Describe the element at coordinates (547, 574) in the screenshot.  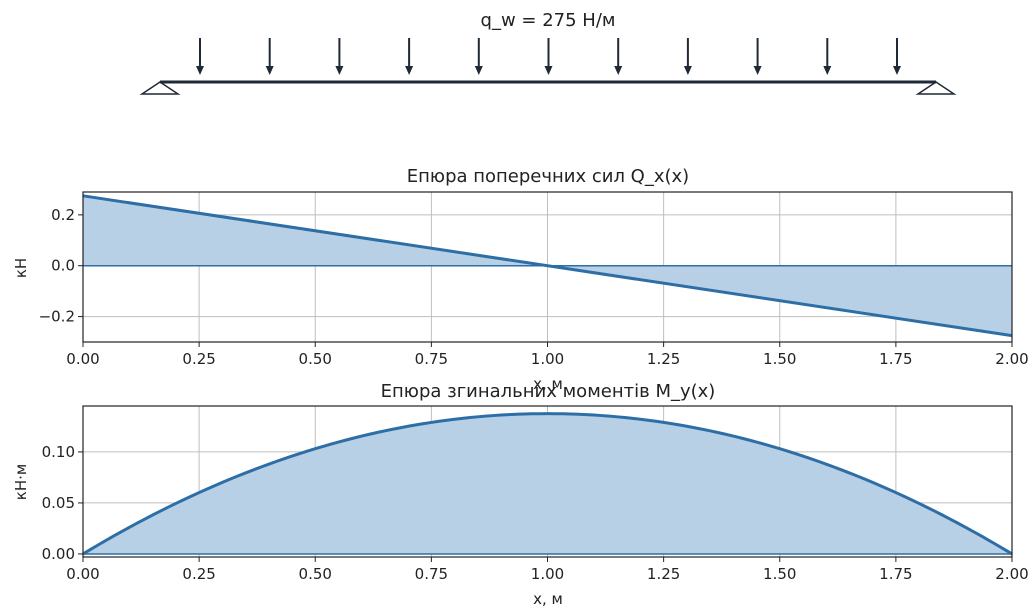
I see `moment-x-tick-label: 1.00` at that location.